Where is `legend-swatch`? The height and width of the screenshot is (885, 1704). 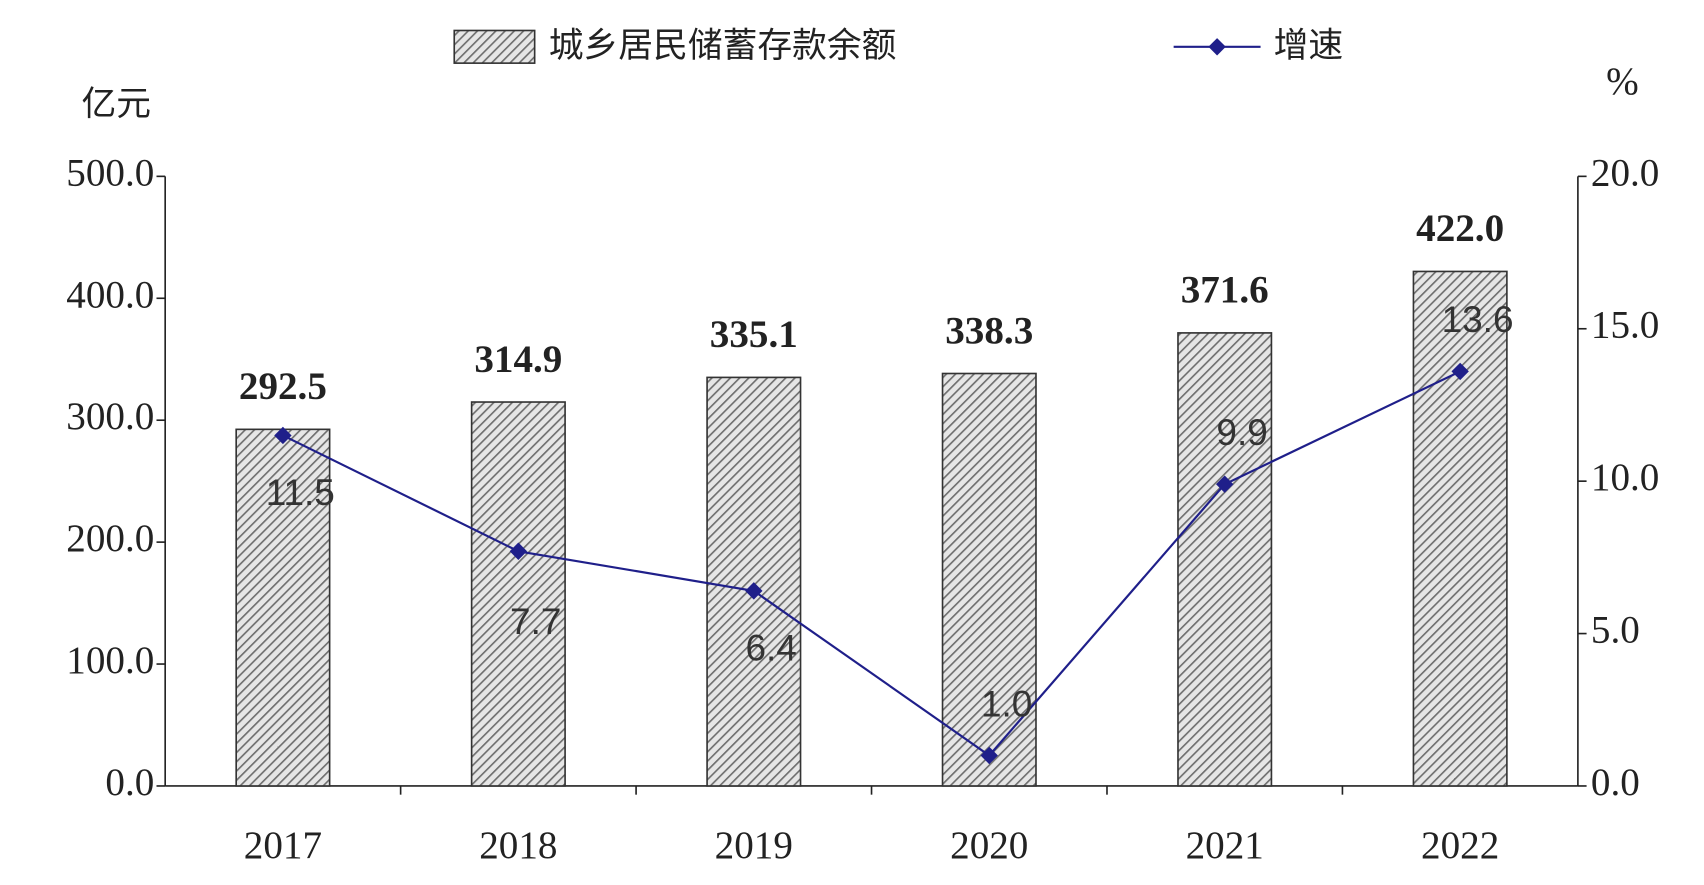 legend-swatch is located at coordinates (494, 46).